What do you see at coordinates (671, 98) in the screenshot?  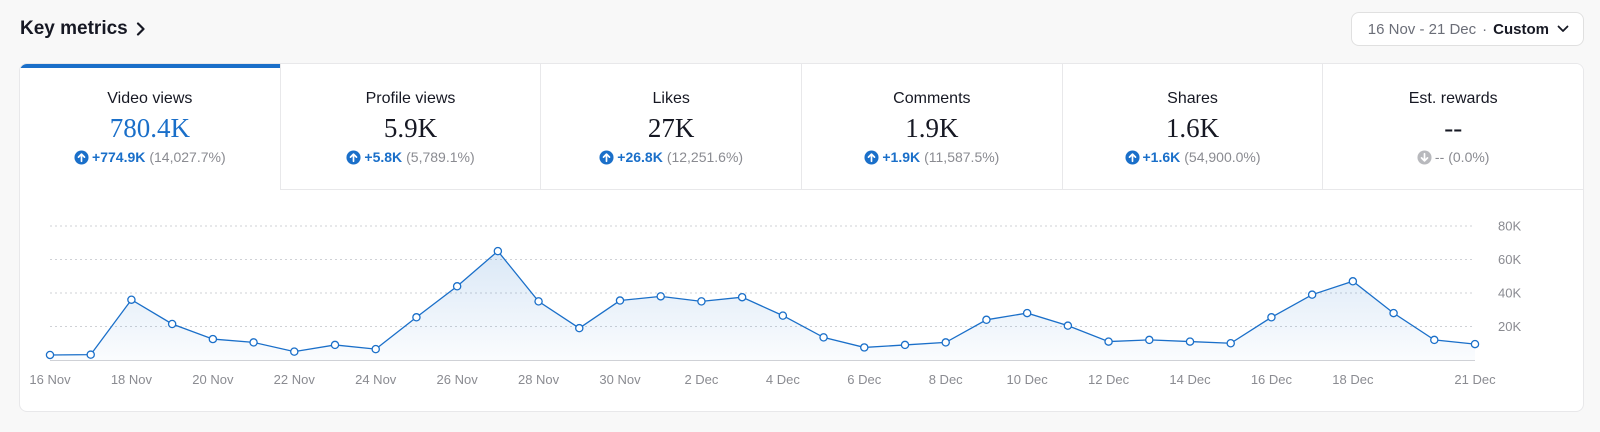 I see `tab-label: Likes` at bounding box center [671, 98].